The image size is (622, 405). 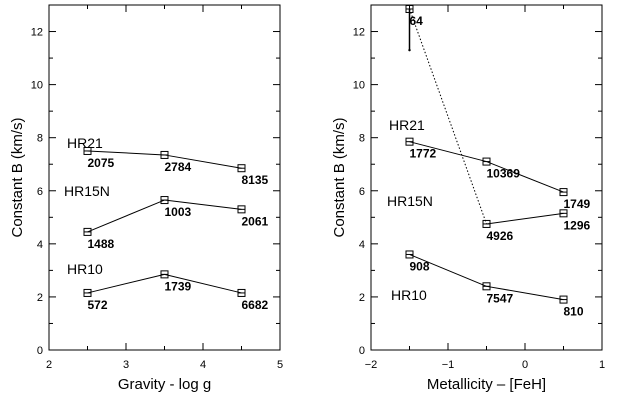 I want to click on data-point-label: 6682, so click(x=255, y=305).